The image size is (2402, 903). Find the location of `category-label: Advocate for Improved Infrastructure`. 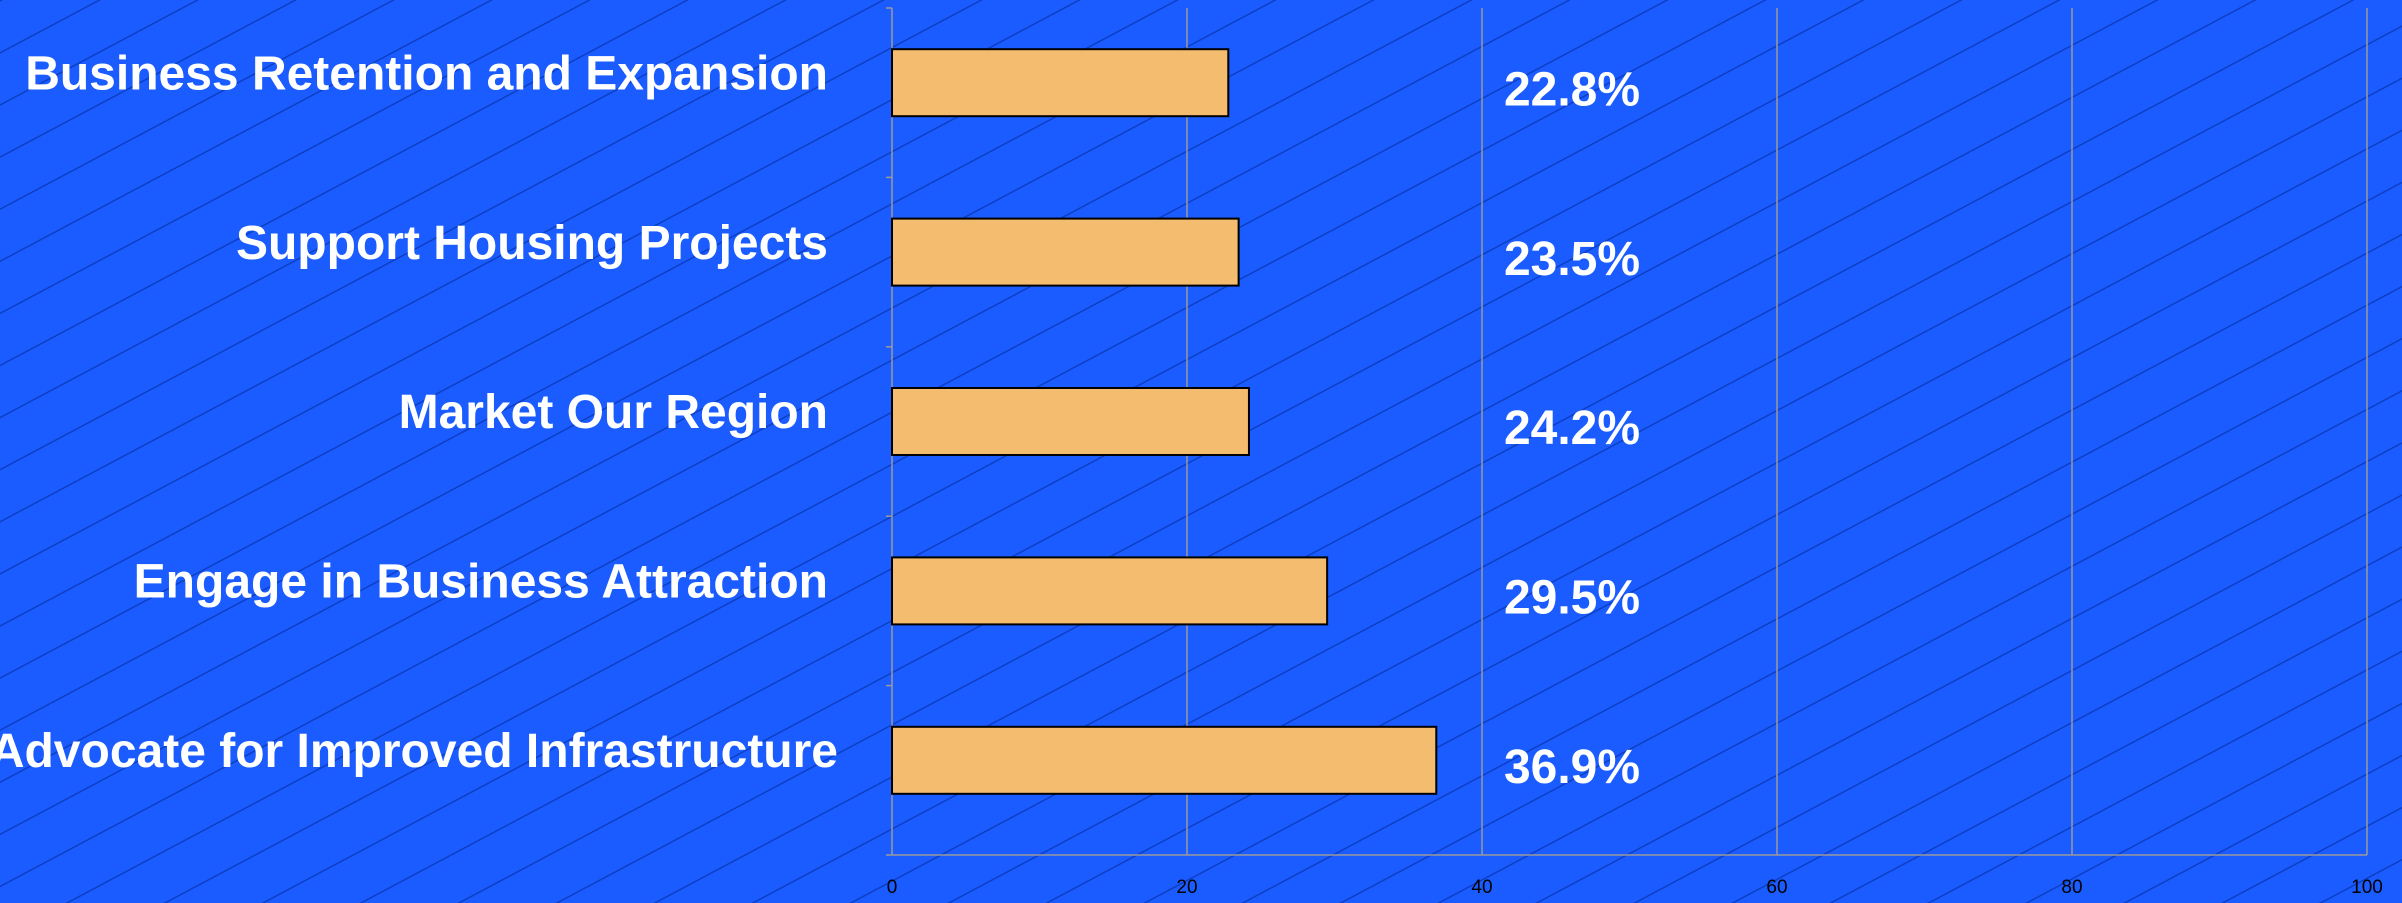

category-label: Advocate for Improved Infrastructure is located at coordinates (419, 751).